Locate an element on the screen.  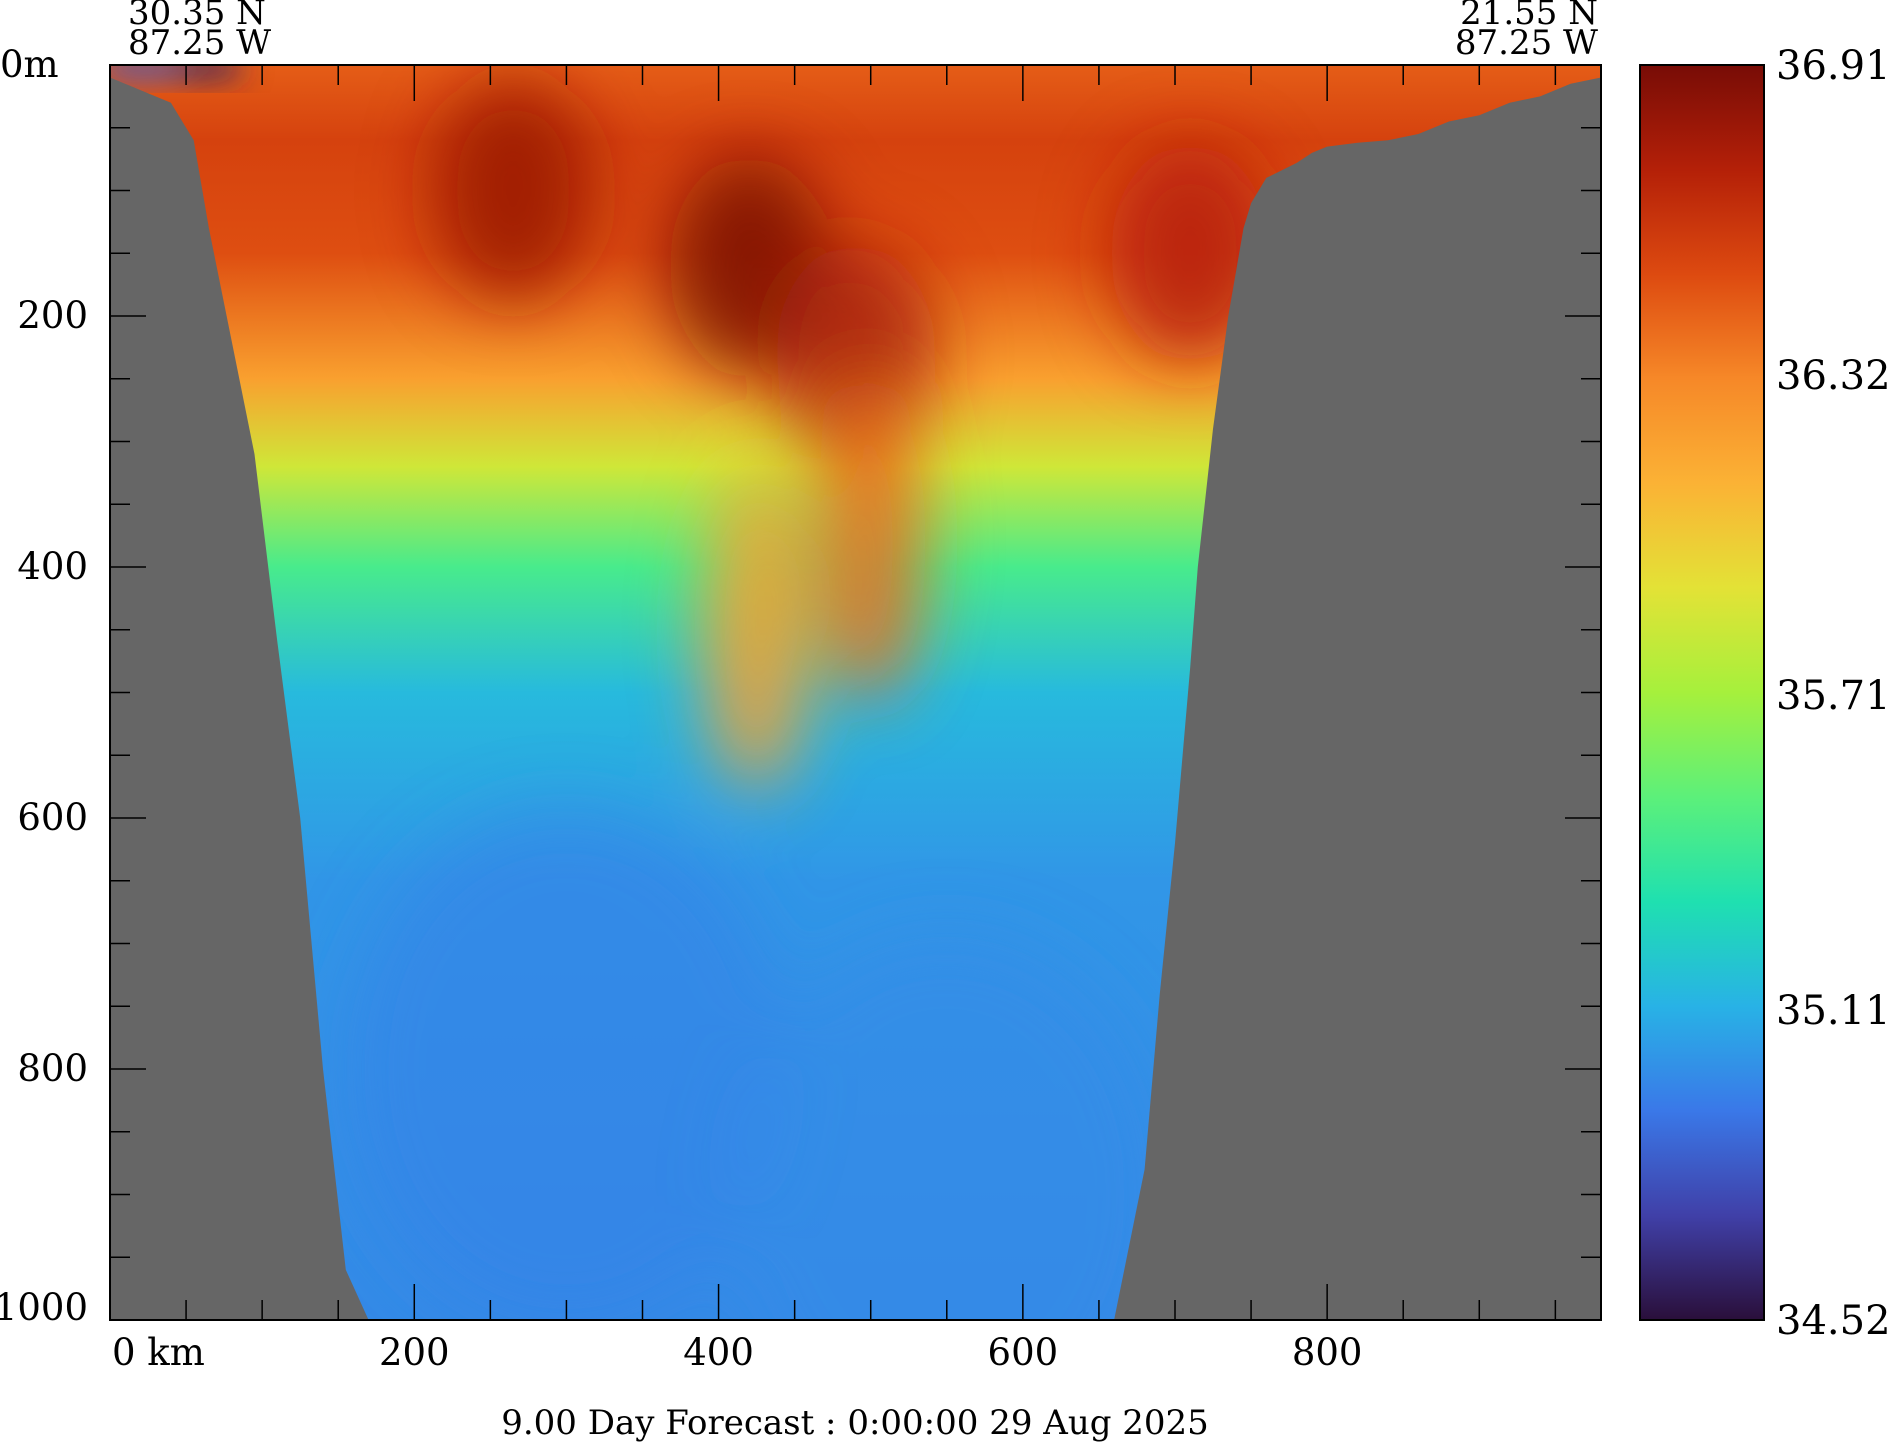
colorbar-tick-label: 35.11 is located at coordinates (1833, 1011).